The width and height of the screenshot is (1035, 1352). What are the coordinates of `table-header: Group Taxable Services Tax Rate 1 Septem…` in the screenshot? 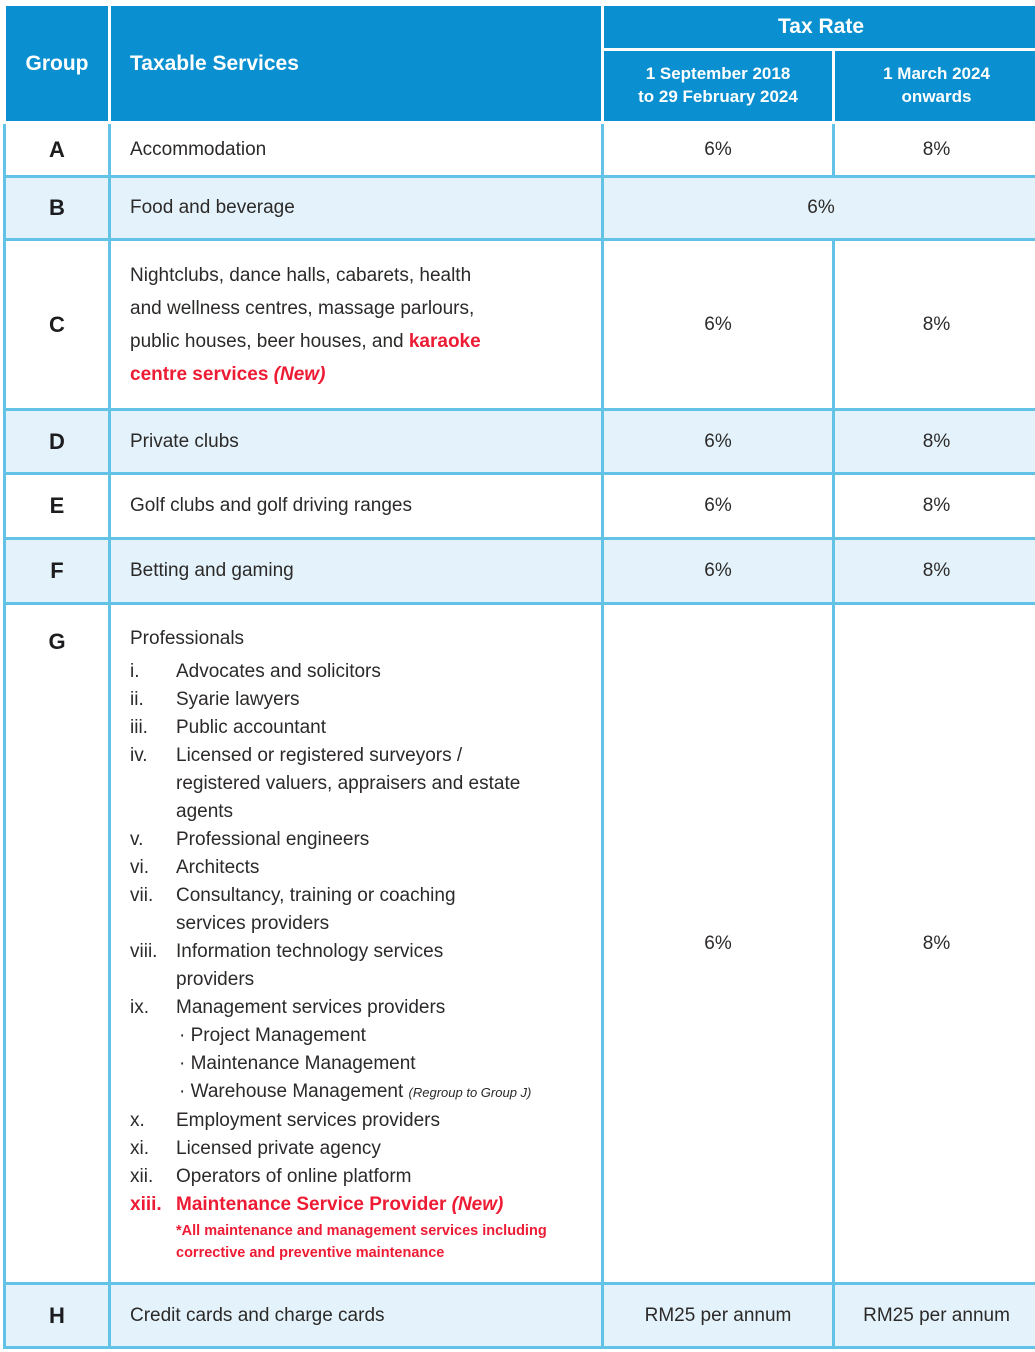 It's located at (520, 64).